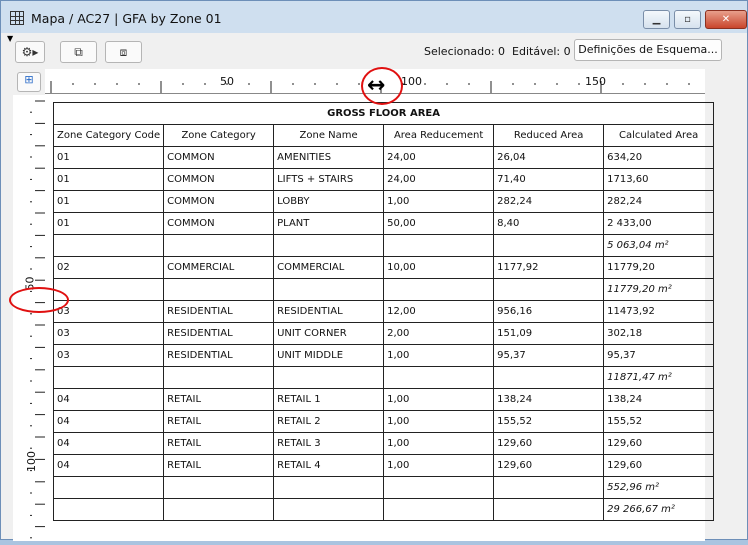 The image size is (748, 545). Describe the element at coordinates (549, 333) in the screenshot. I see `table-cell: 151,09` at that location.